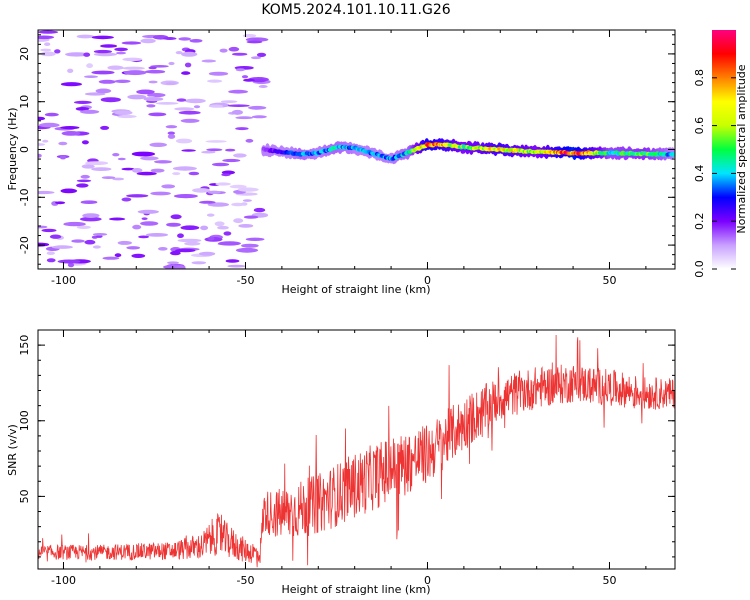 The image size is (750, 600). What do you see at coordinates (63, 580) in the screenshot?
I see `x-tick-label: -100` at bounding box center [63, 580].